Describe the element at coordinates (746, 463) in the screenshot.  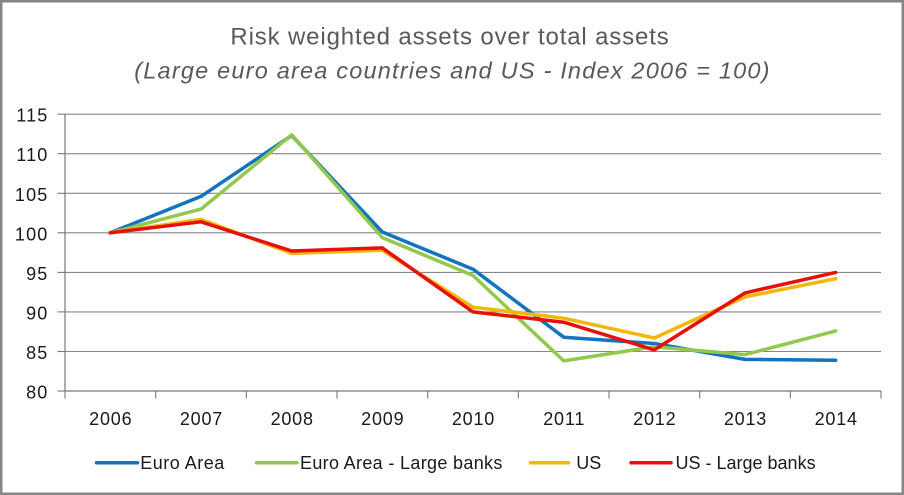
I see `svg-text: US - Large banks` at that location.